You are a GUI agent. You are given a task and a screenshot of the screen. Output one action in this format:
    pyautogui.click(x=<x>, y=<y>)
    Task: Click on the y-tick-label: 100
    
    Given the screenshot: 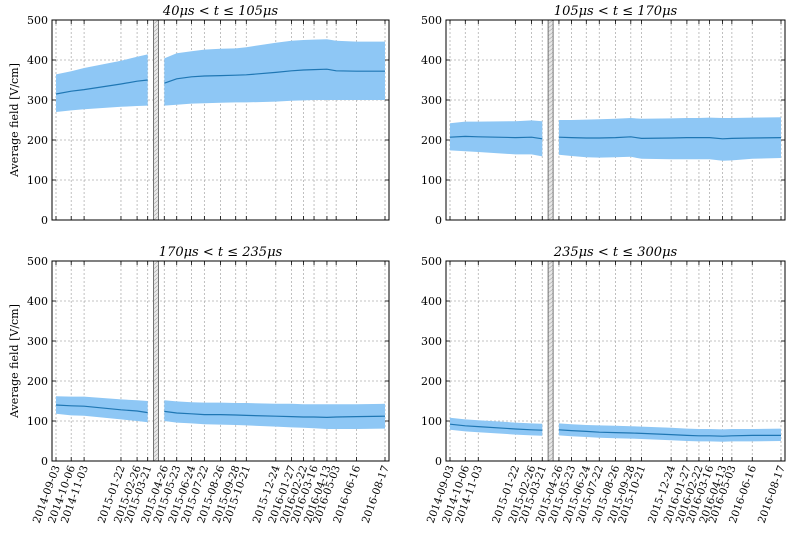 What is the action you would take?
    pyautogui.click(x=431, y=421)
    